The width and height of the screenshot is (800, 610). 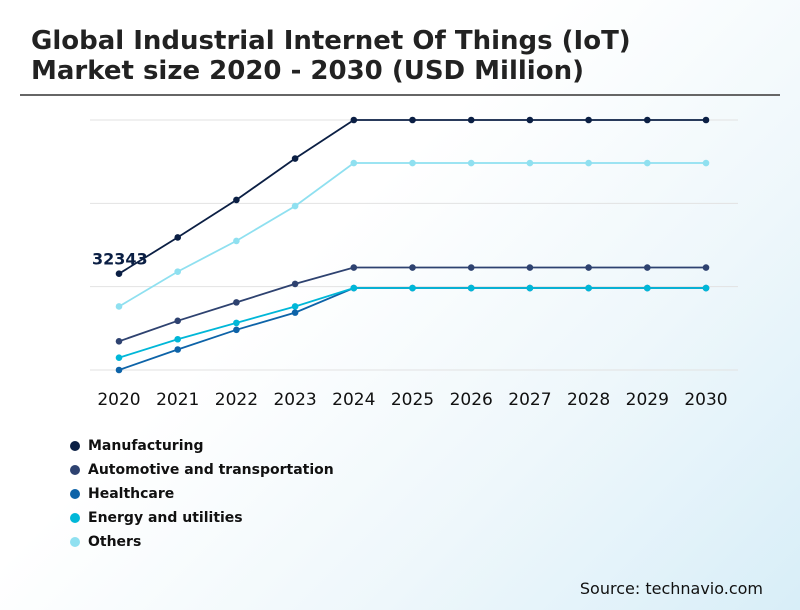 I want to click on x-tick-label: 2021, so click(x=177, y=400).